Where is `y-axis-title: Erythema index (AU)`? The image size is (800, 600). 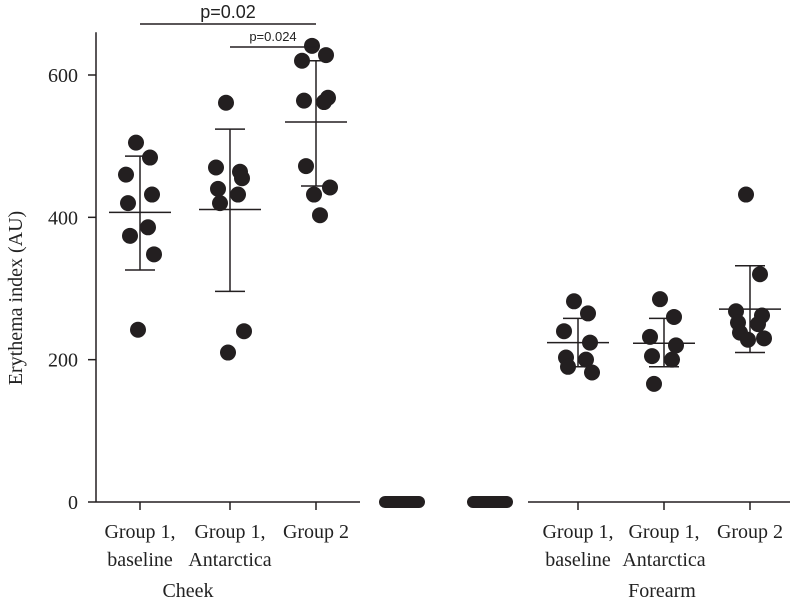
y-axis-title: Erythema index (AU) is located at coordinates (16, 298).